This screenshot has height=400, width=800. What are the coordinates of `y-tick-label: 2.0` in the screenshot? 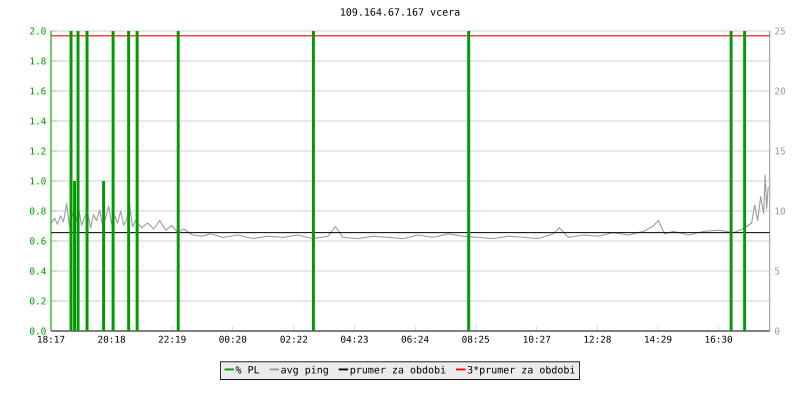 It's located at (38, 31).